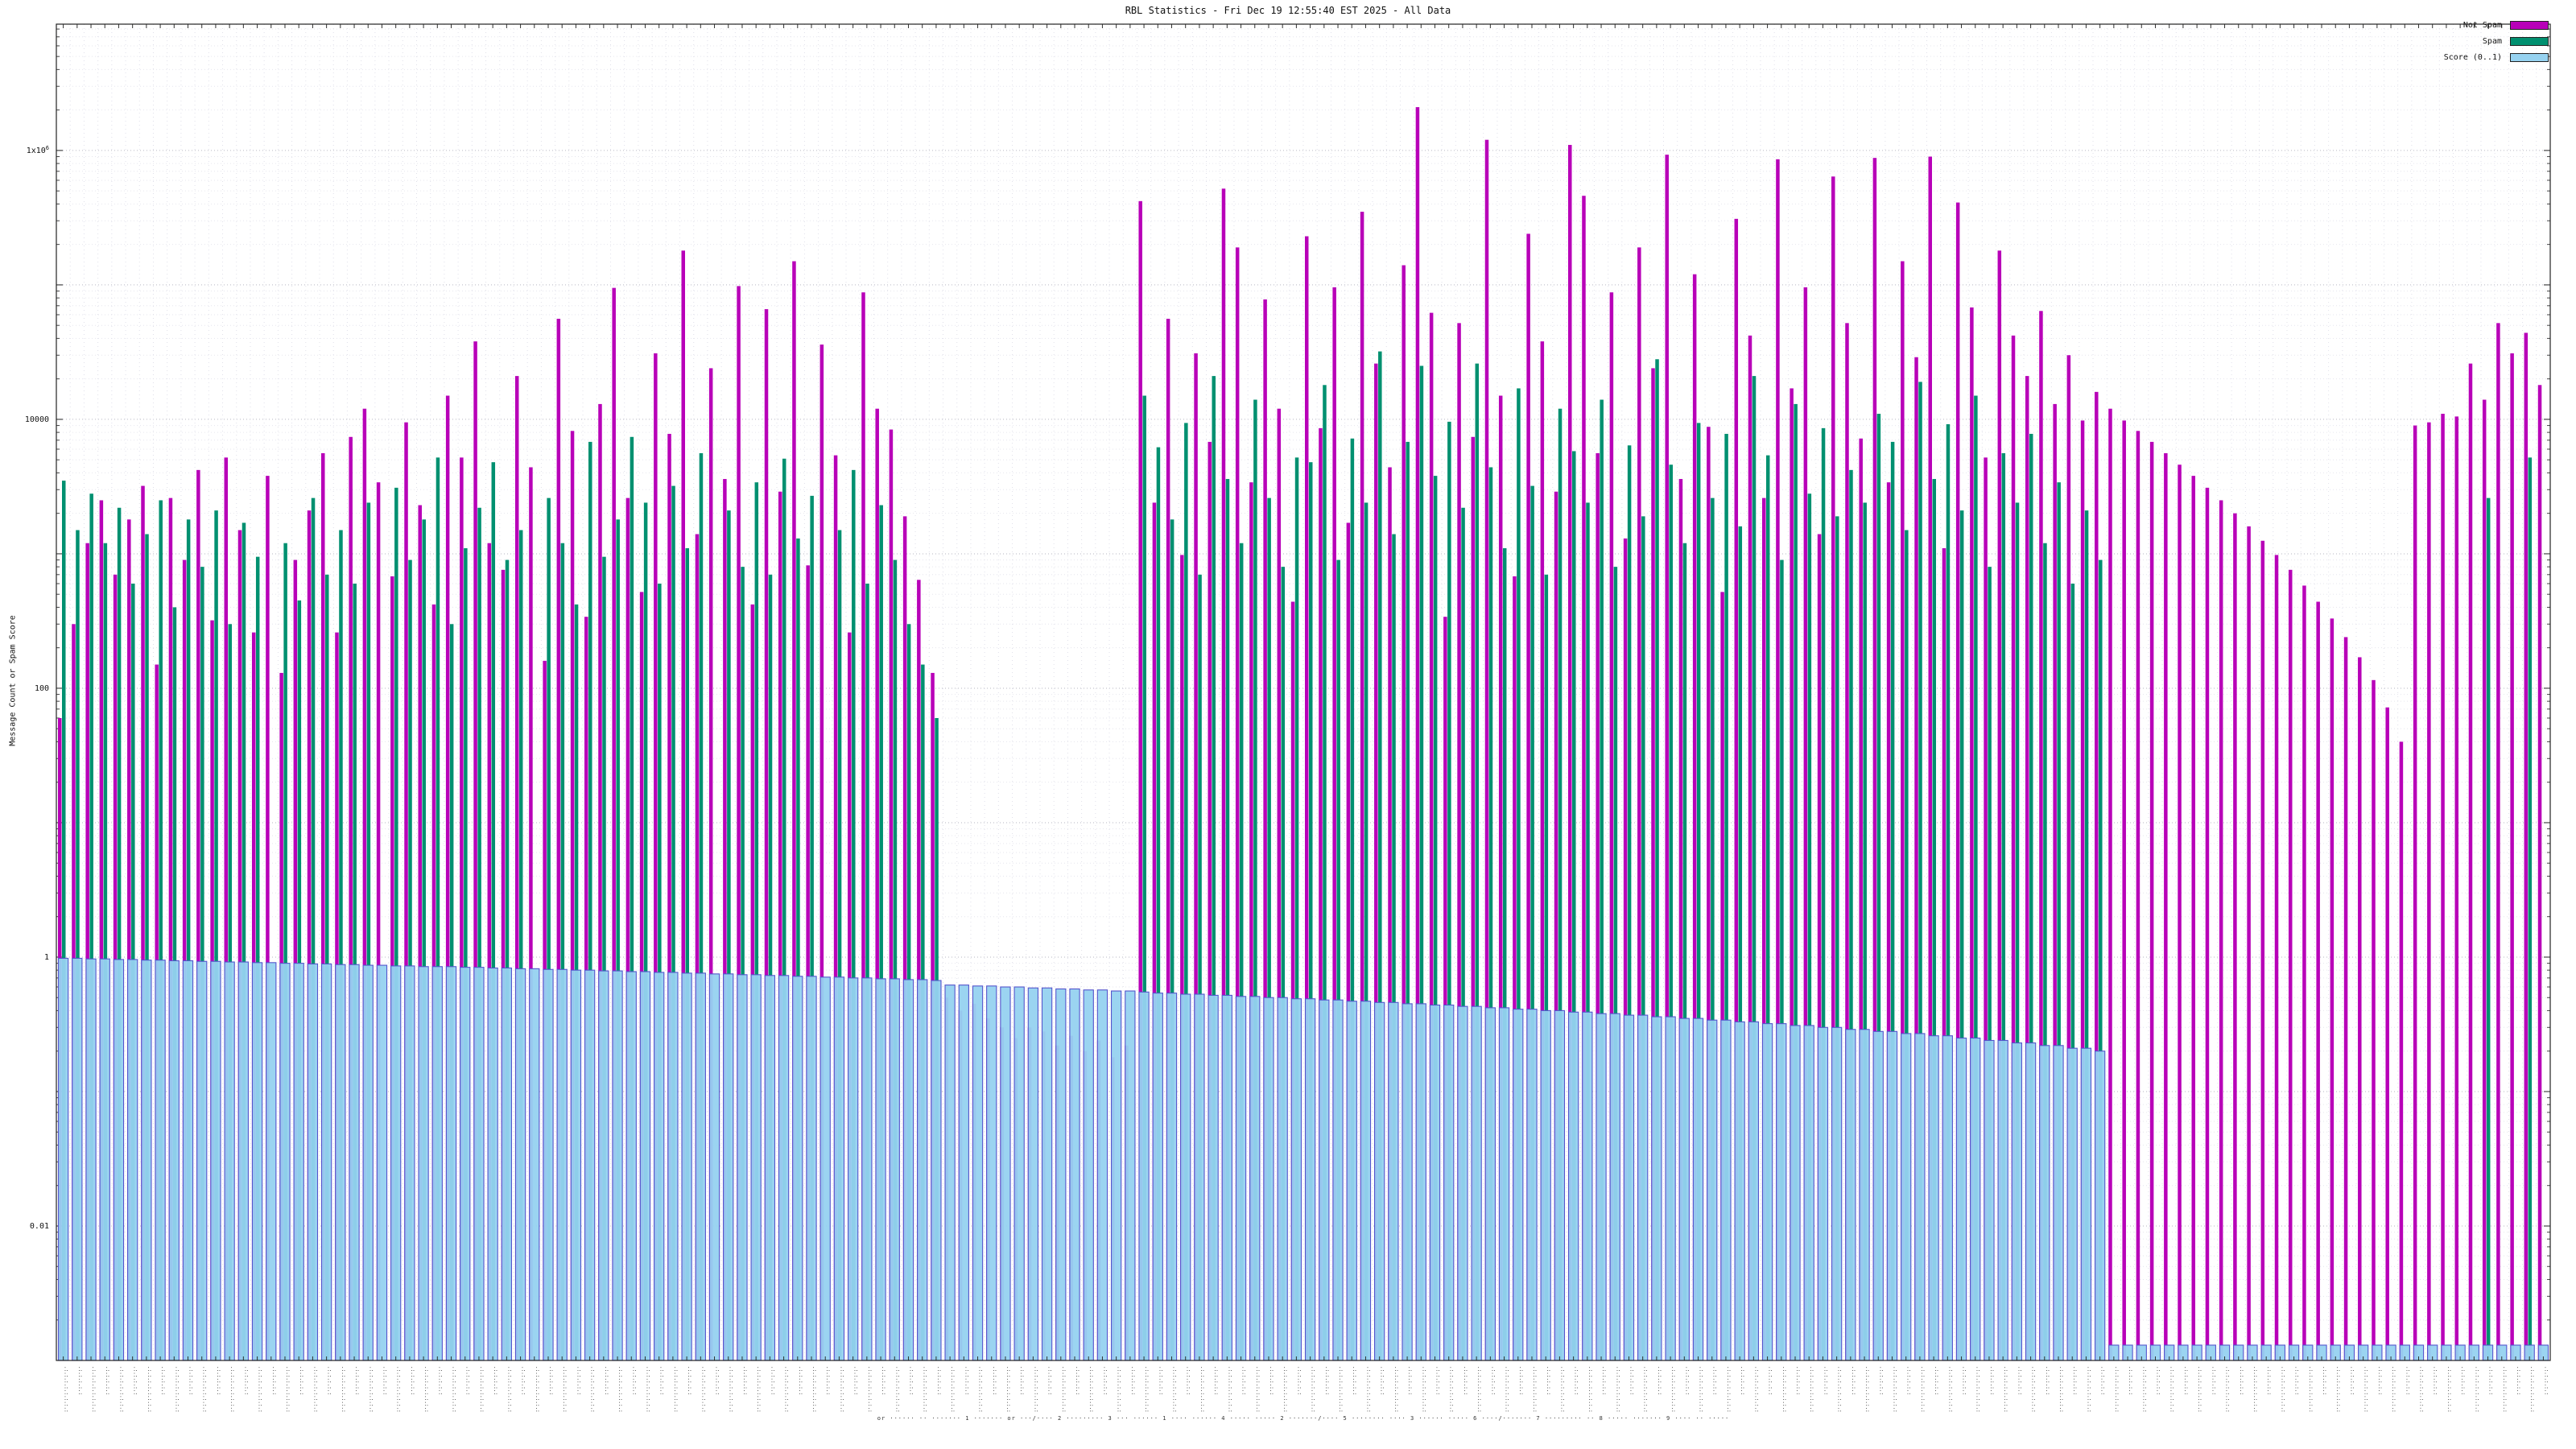  What do you see at coordinates (2472, 57) in the screenshot?
I see `legend-label-score: Score (0..1)` at bounding box center [2472, 57].